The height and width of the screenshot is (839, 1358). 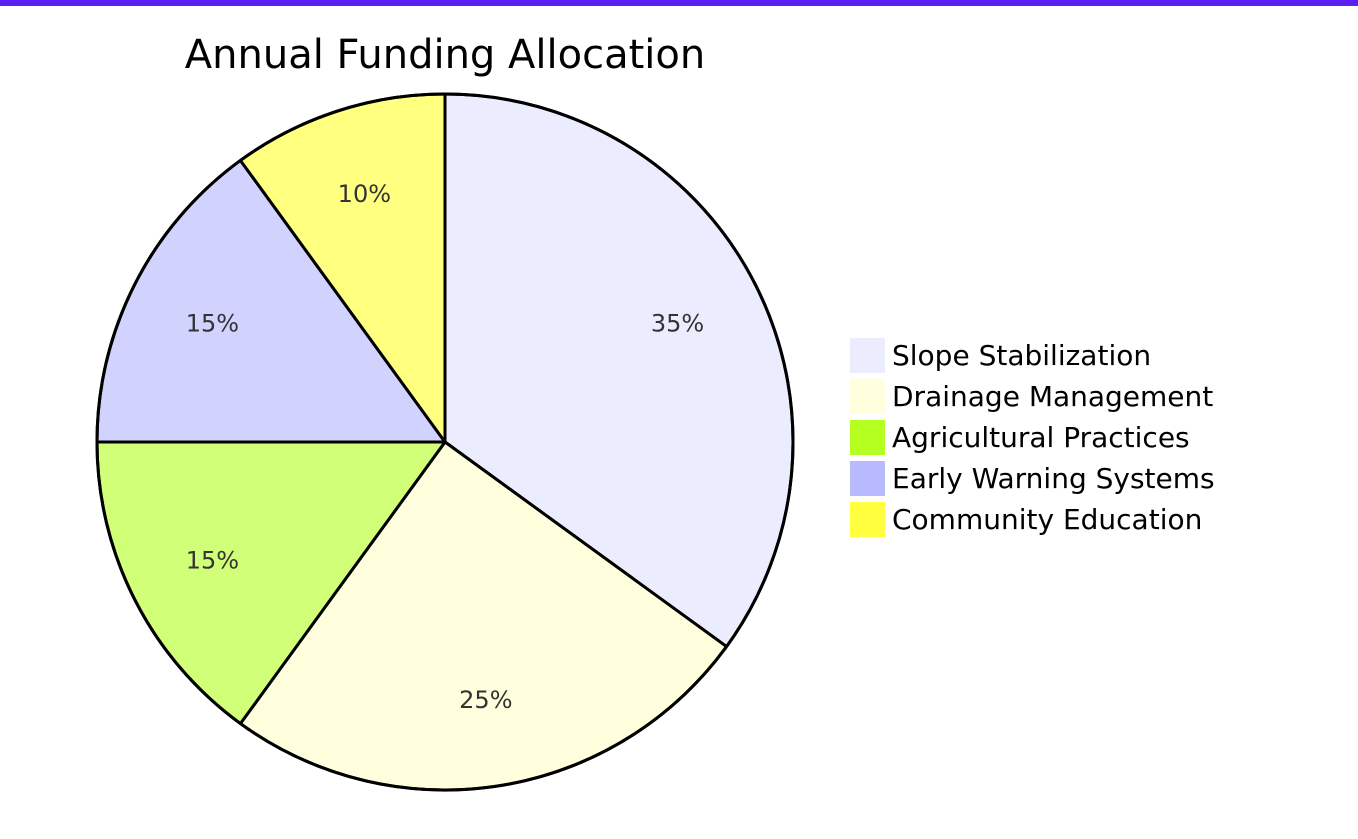 I want to click on top-accent-bar, so click(x=679, y=3).